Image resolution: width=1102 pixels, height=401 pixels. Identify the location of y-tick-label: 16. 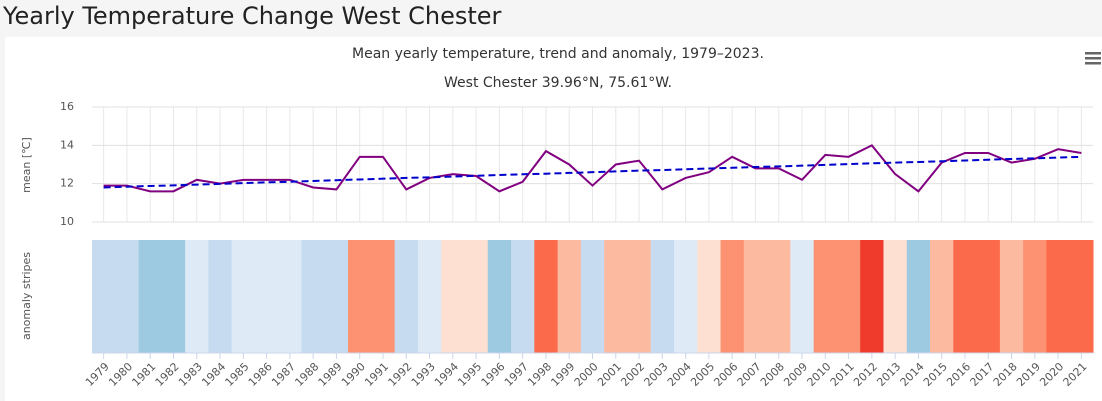
(67, 106).